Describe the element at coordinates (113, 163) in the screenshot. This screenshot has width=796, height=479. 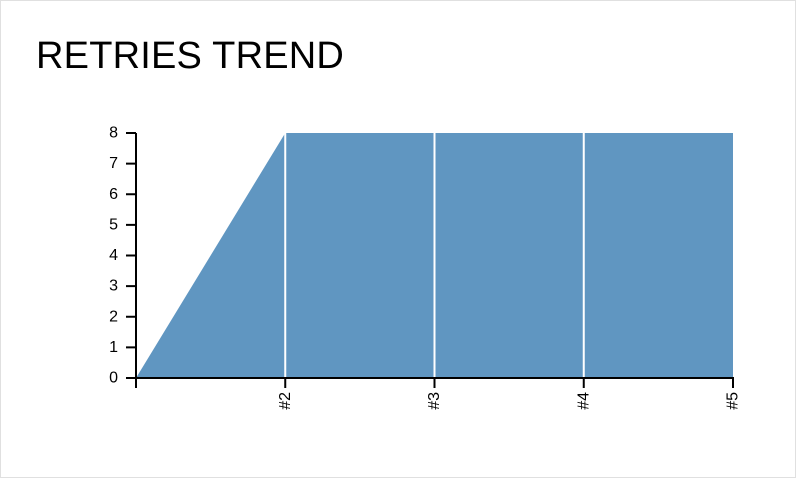
I see `y-tick-label: 7` at that location.